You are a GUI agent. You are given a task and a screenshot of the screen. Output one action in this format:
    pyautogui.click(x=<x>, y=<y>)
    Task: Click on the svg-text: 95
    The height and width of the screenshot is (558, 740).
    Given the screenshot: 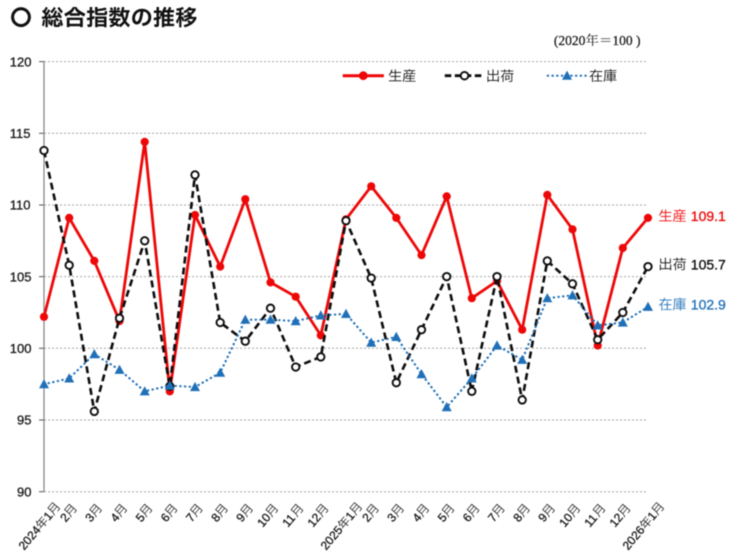 What is the action you would take?
    pyautogui.click(x=24, y=420)
    